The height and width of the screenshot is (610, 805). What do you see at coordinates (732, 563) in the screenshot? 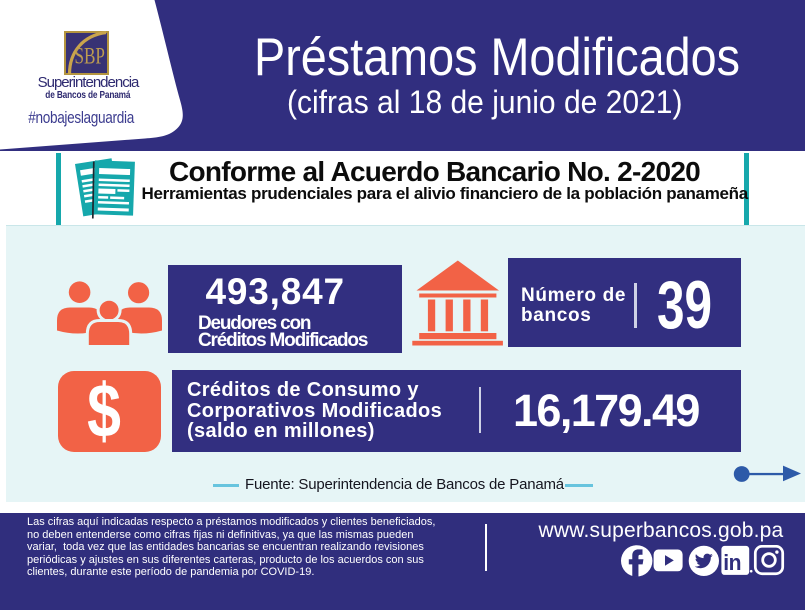
I see `svg-text: in` at bounding box center [732, 563].